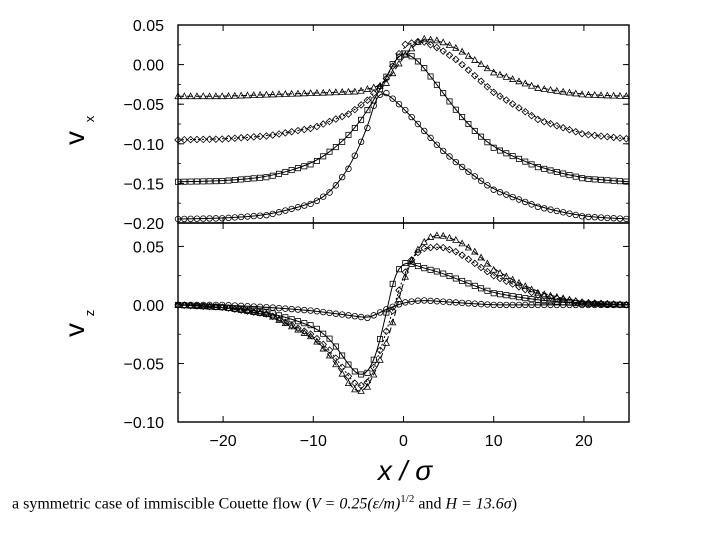 Image resolution: width=720 pixels, height=540 pixels. I want to click on x-tick-label: −10, so click(313, 441).